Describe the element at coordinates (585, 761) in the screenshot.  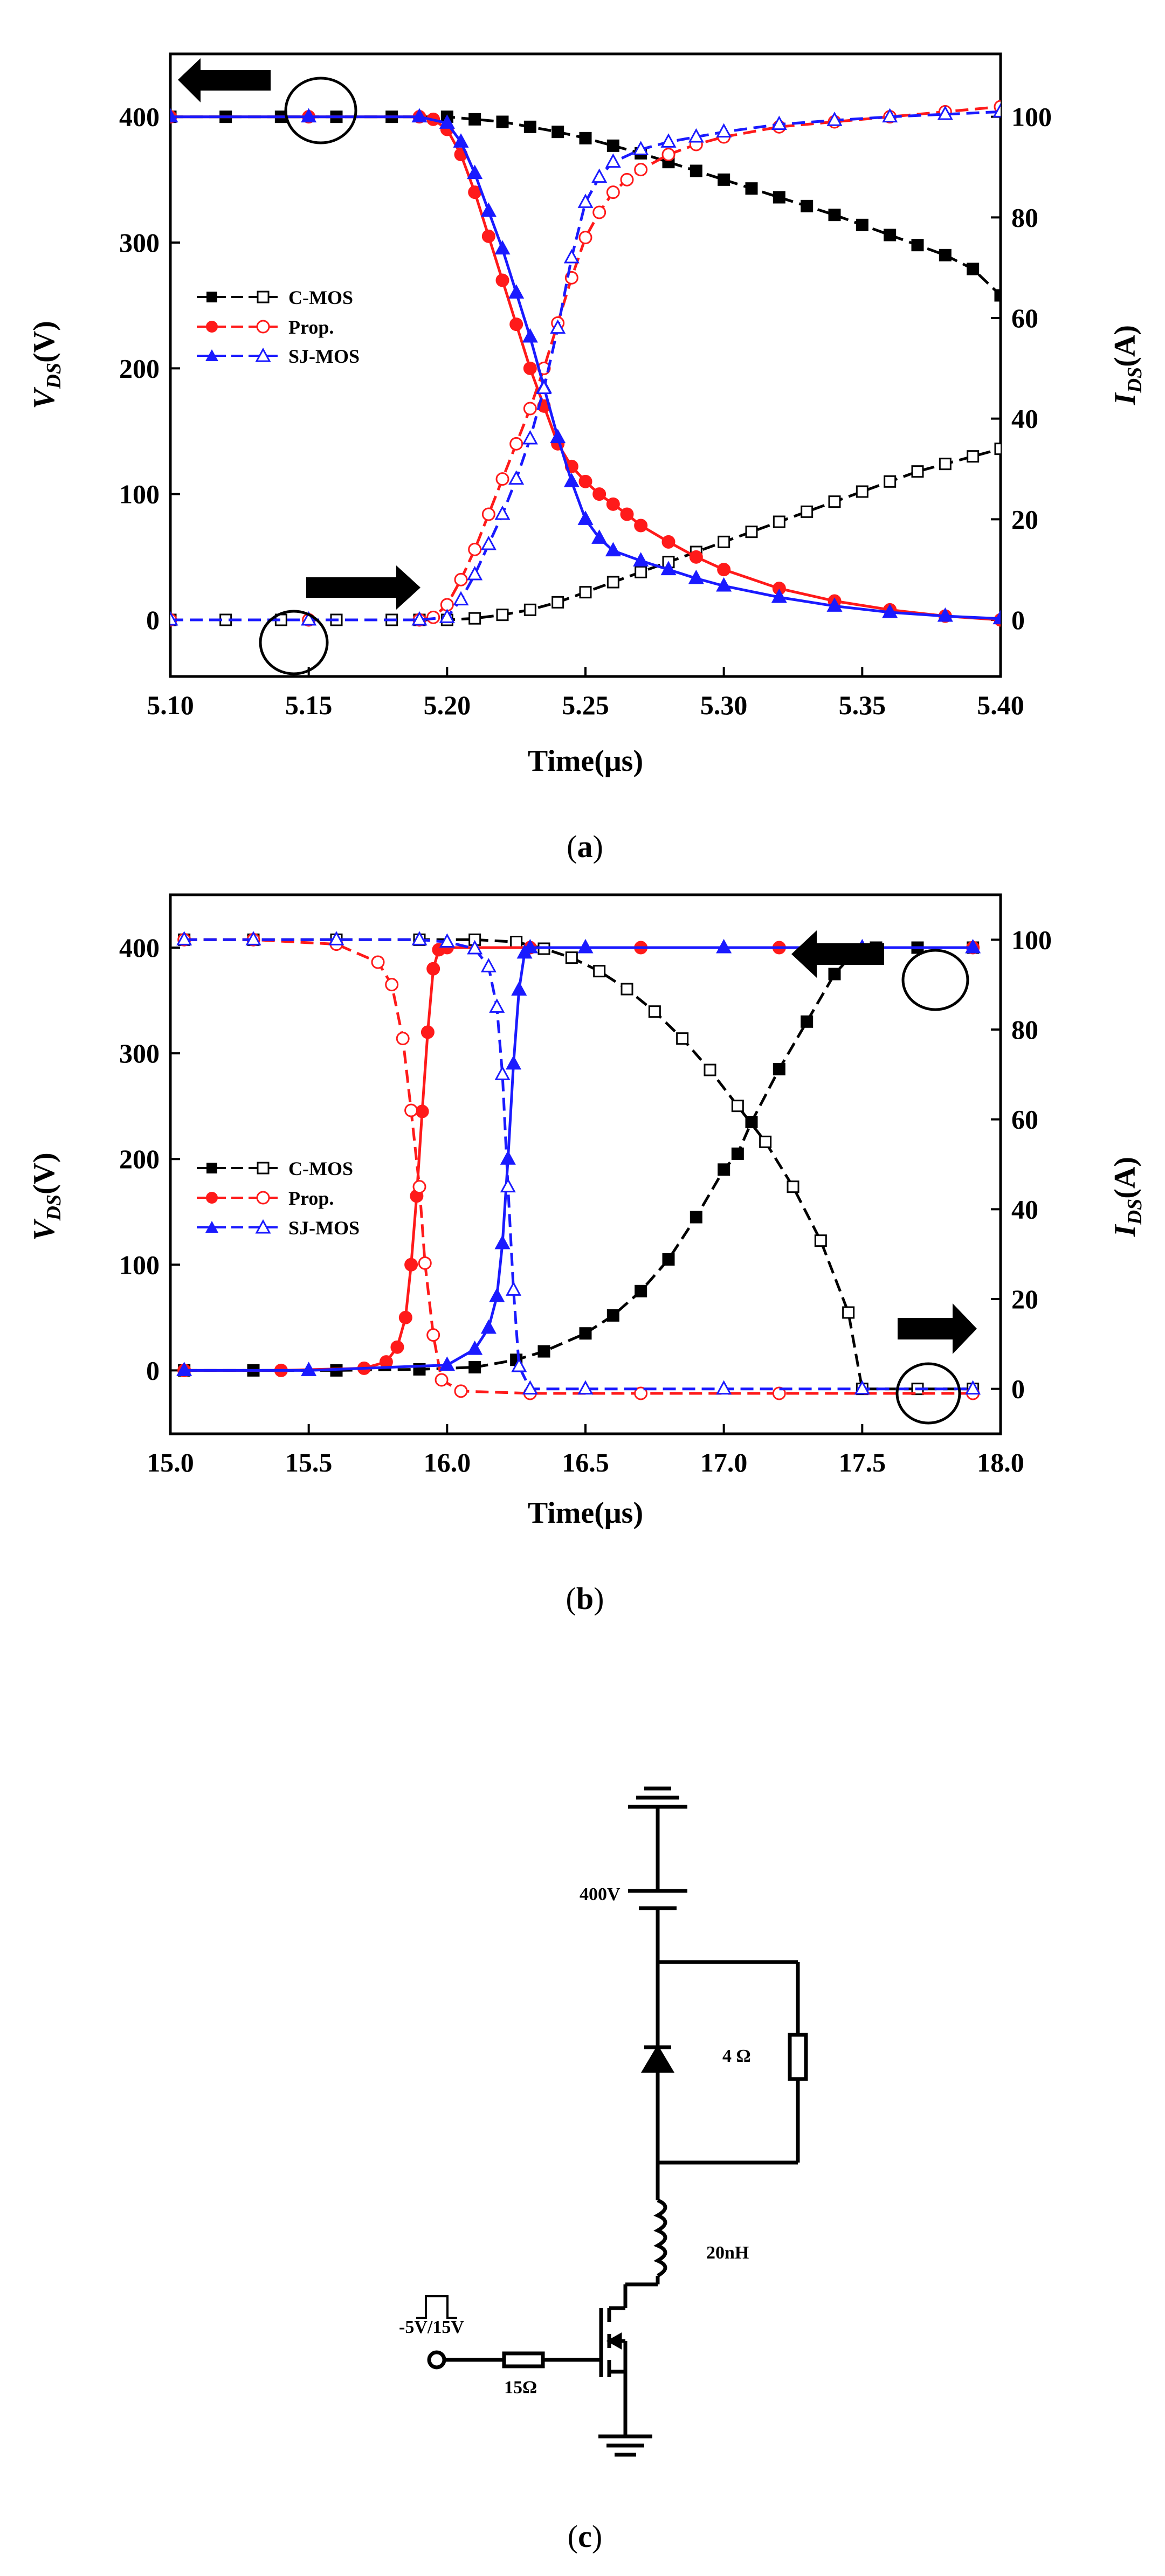
I see `panel-a-x-axis-title: Time(μs)` at that location.